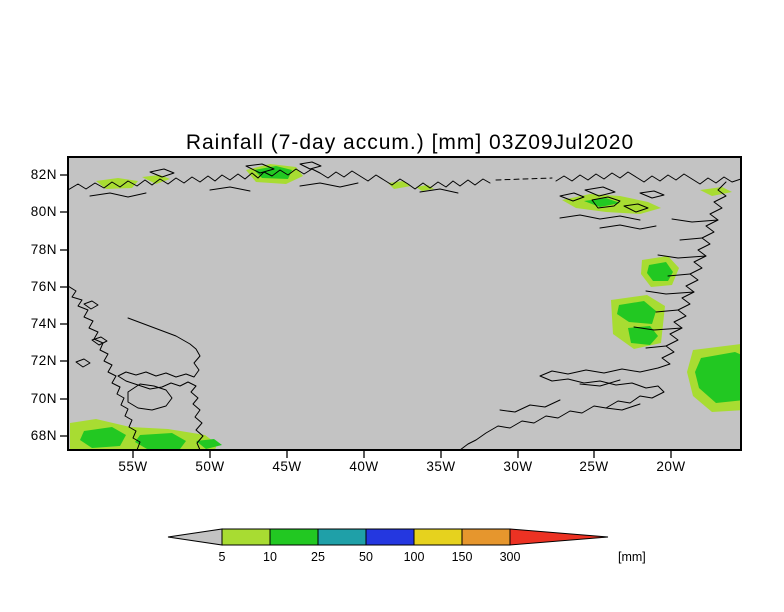 This screenshot has width=784, height=612. What do you see at coordinates (132, 466) in the screenshot?
I see `x-tick-label: 55W` at bounding box center [132, 466].